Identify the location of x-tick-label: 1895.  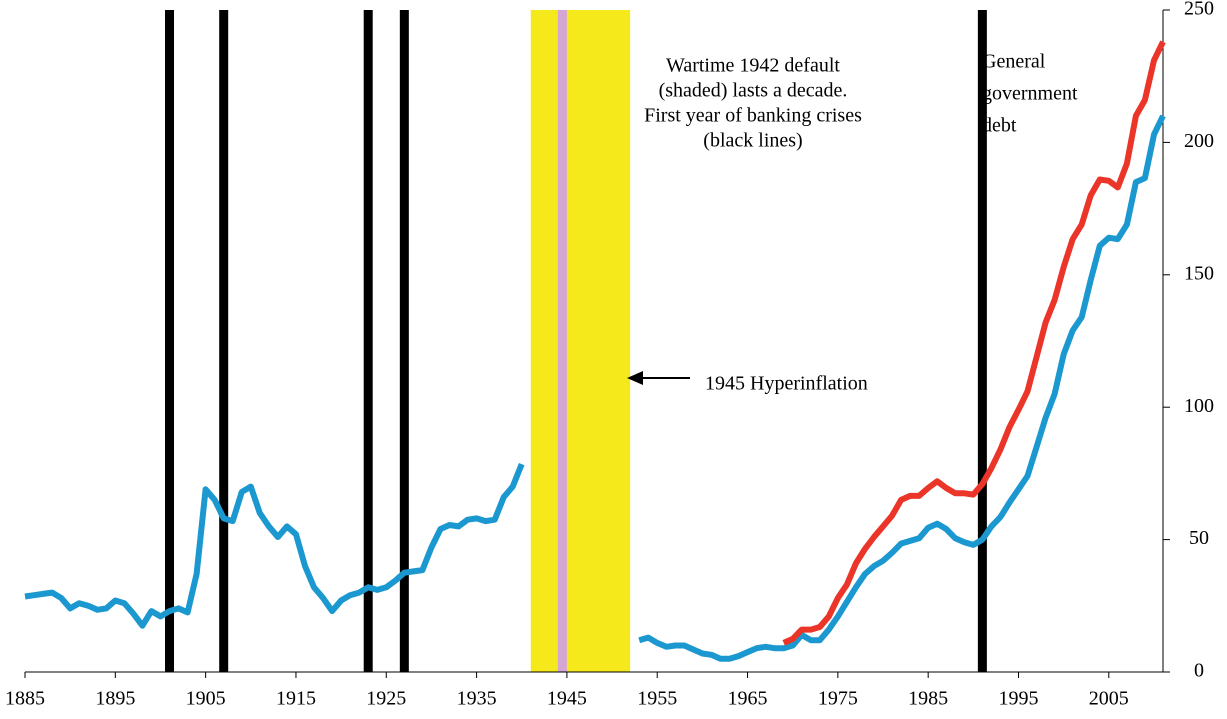
(115, 699).